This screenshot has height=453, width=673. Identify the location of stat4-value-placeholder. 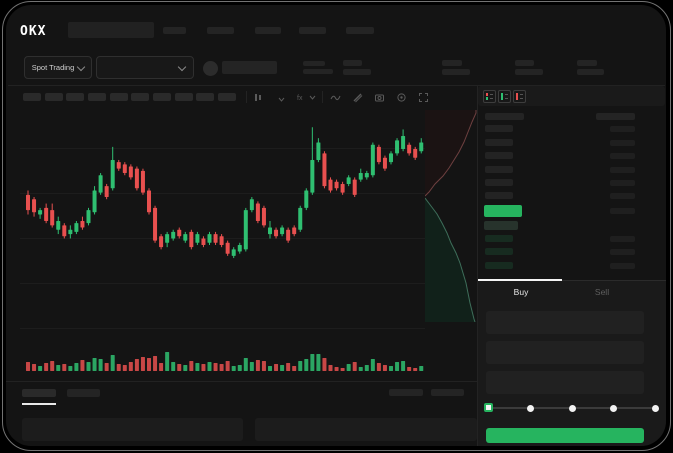
(590, 72).